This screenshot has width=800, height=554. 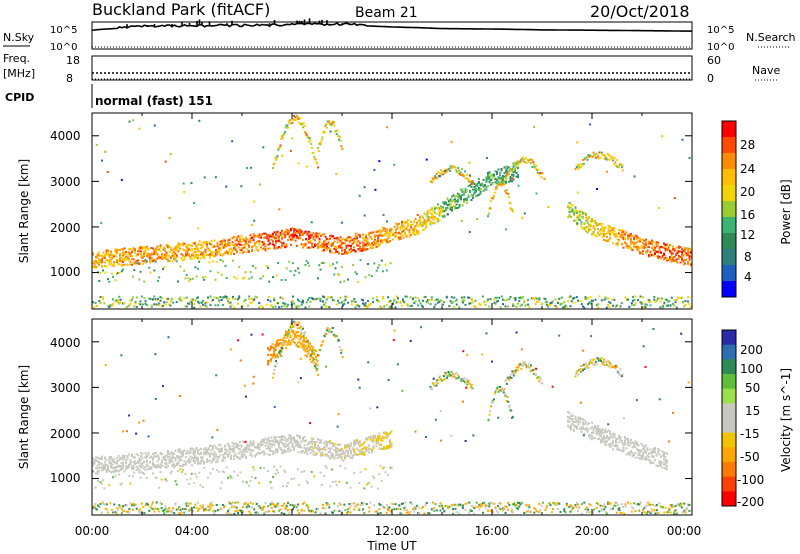 What do you see at coordinates (19, 37) in the screenshot?
I see `nsky-label: N.Sky` at bounding box center [19, 37].